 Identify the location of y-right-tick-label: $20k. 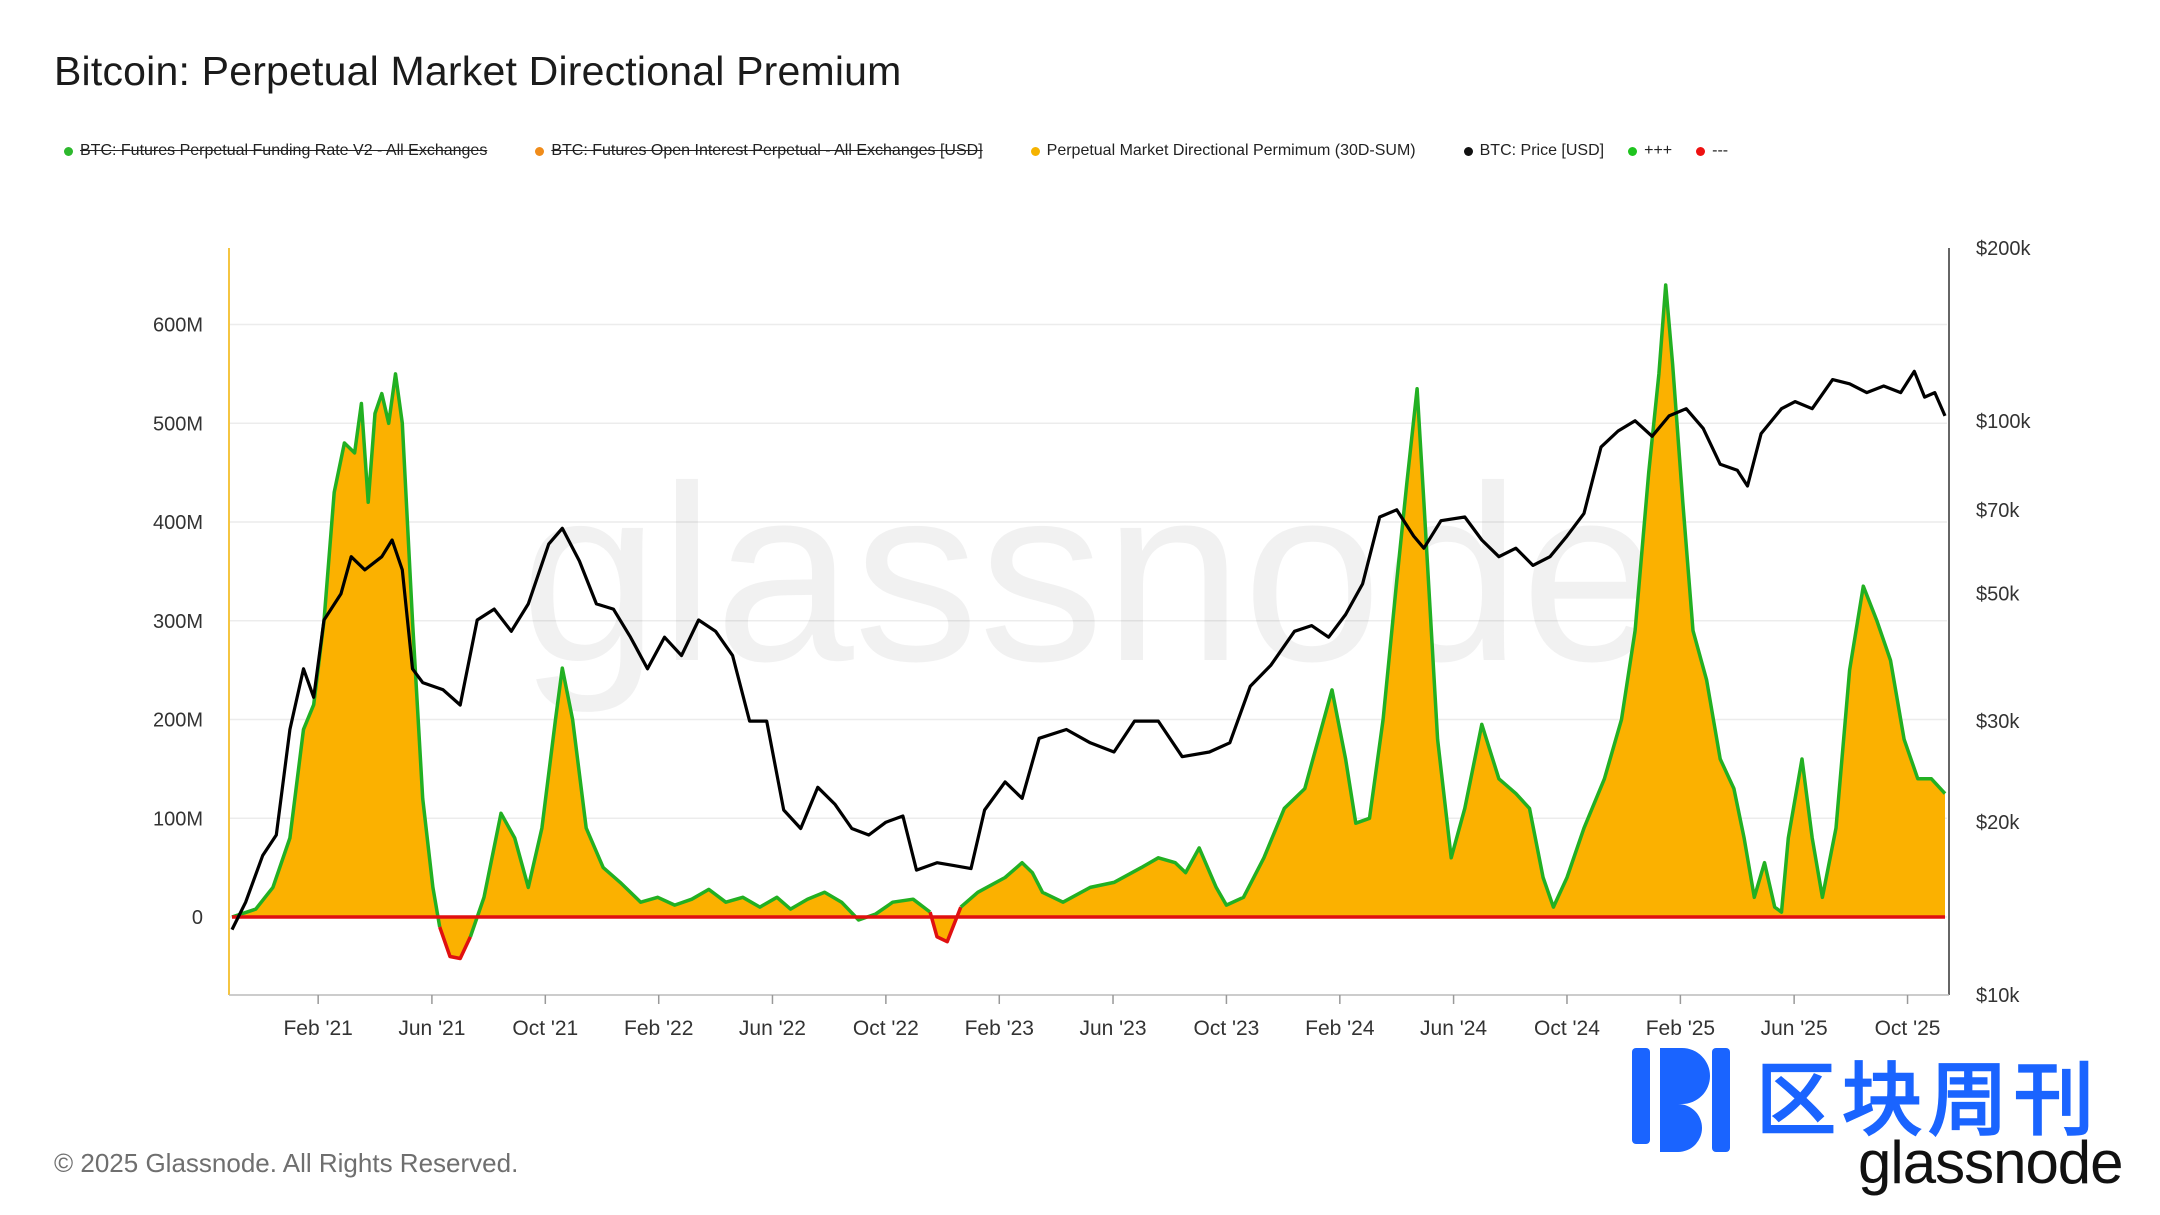
(1998, 823).